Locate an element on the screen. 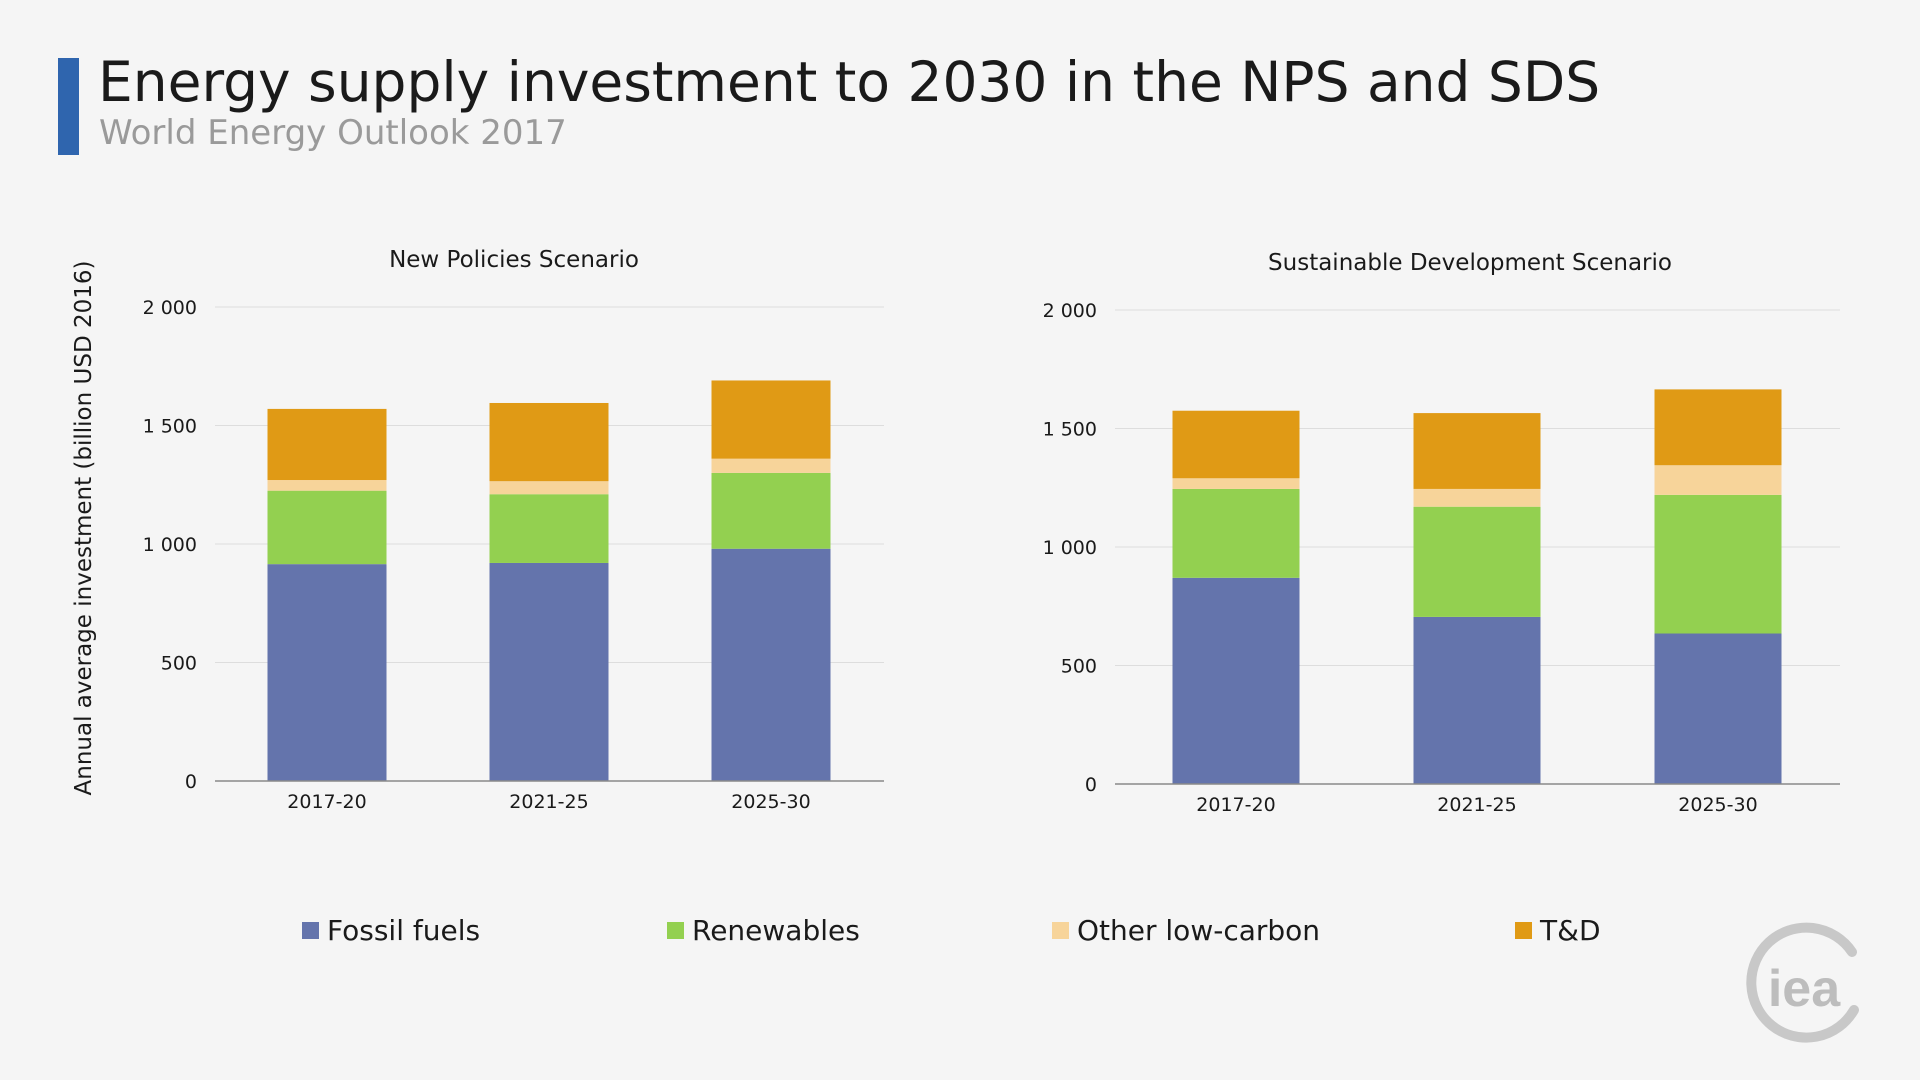 The width and height of the screenshot is (1920, 1080). nps-y-tick-label: 500 is located at coordinates (179, 664).